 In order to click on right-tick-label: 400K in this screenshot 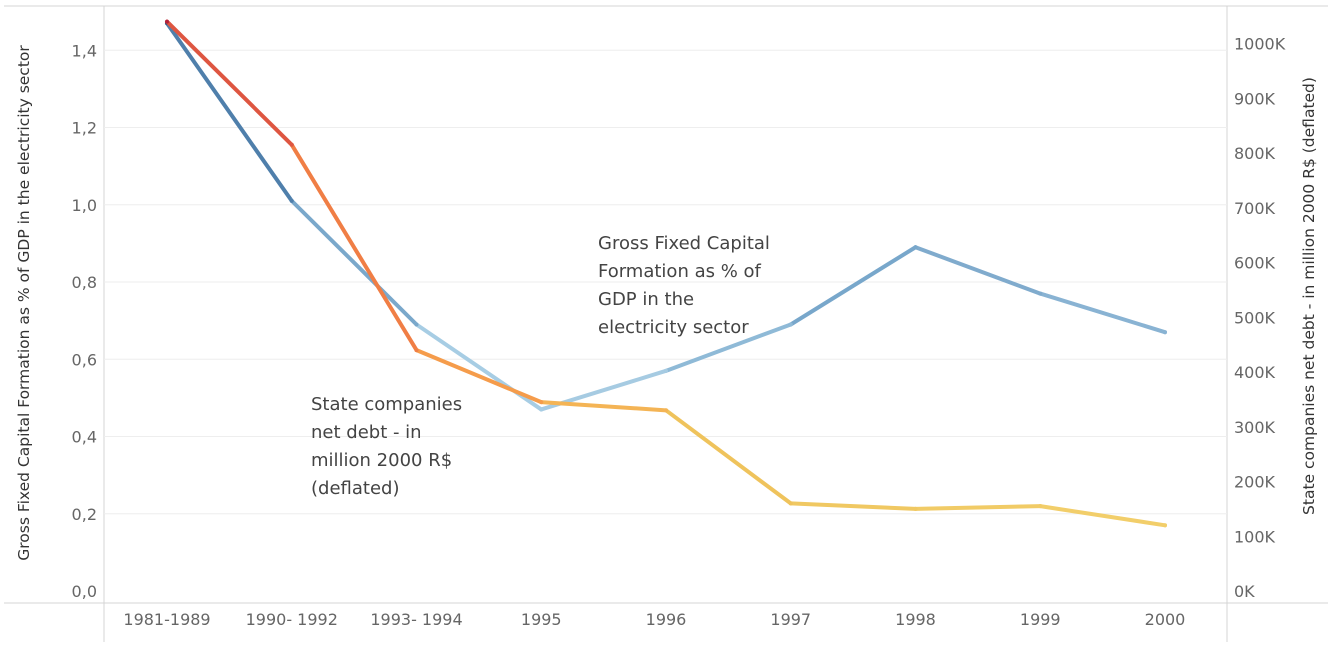, I will do `click(1255, 372)`.